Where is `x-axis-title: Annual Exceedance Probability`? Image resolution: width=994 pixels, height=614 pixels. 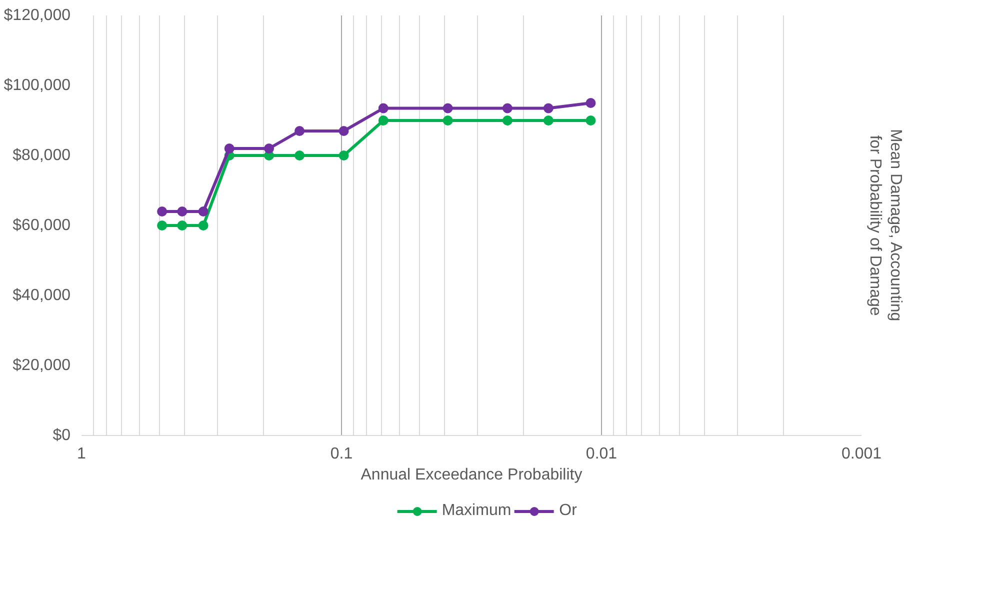
x-axis-title: Annual Exceedance Probability is located at coordinates (471, 475).